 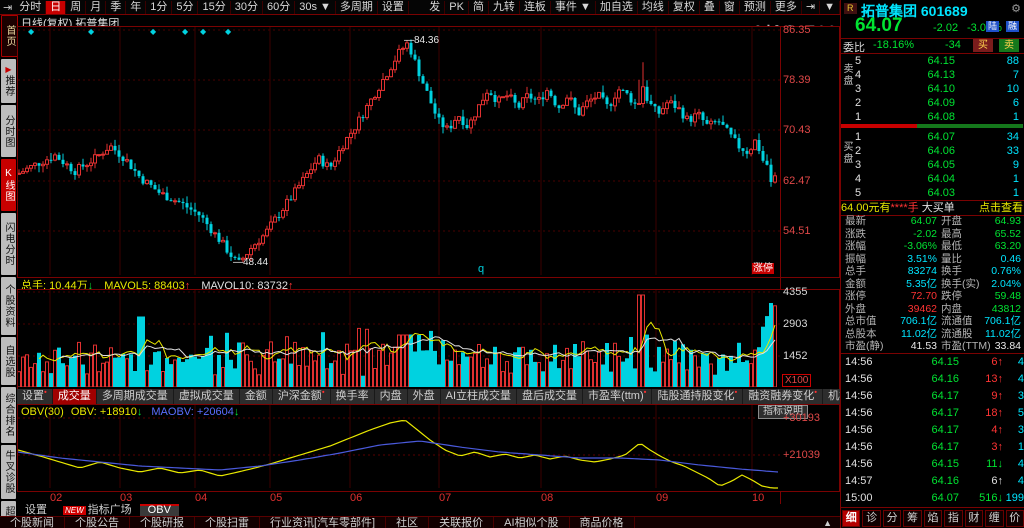 What do you see at coordinates (227, 522) in the screenshot?
I see `bottom-link-个股扫雷: 个股扫雷` at bounding box center [227, 522].